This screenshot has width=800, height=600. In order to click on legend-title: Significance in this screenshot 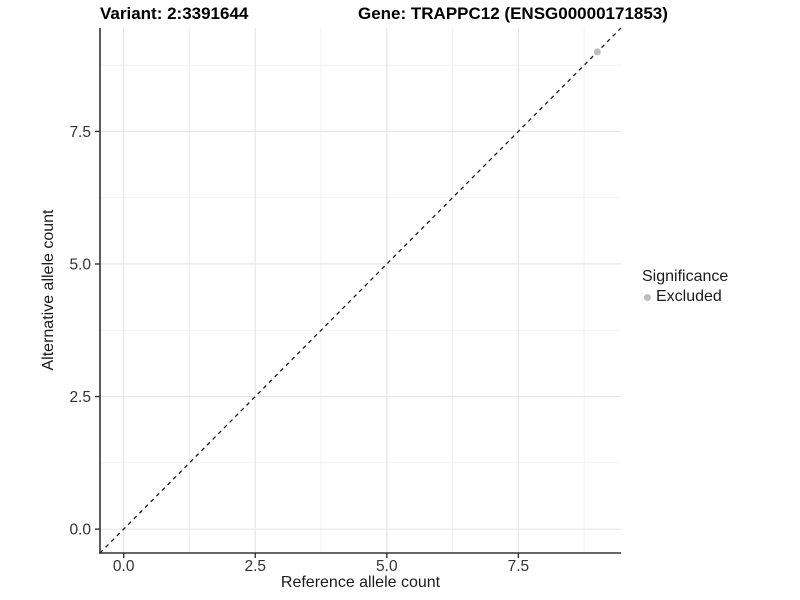, I will do `click(685, 276)`.